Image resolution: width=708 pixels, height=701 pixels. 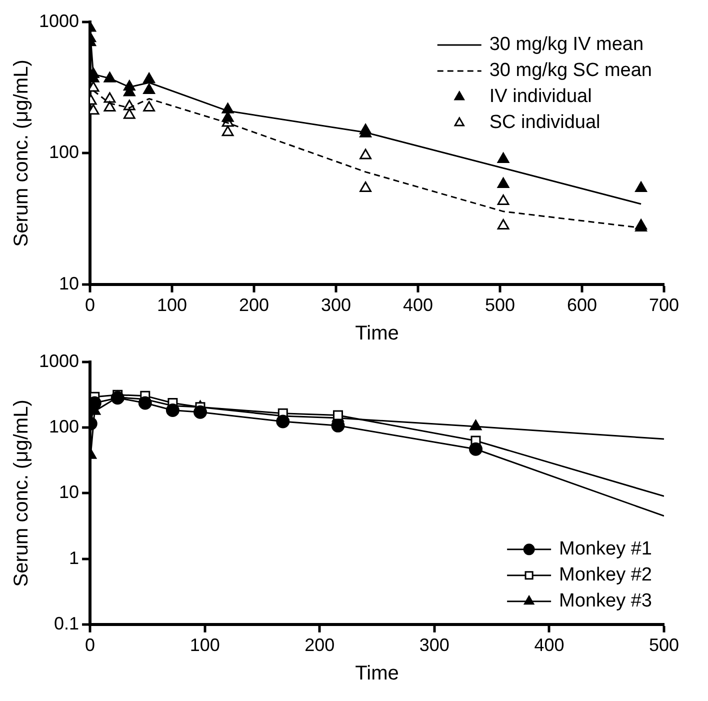 I want to click on legend-label: IV individual, so click(x=540, y=97).